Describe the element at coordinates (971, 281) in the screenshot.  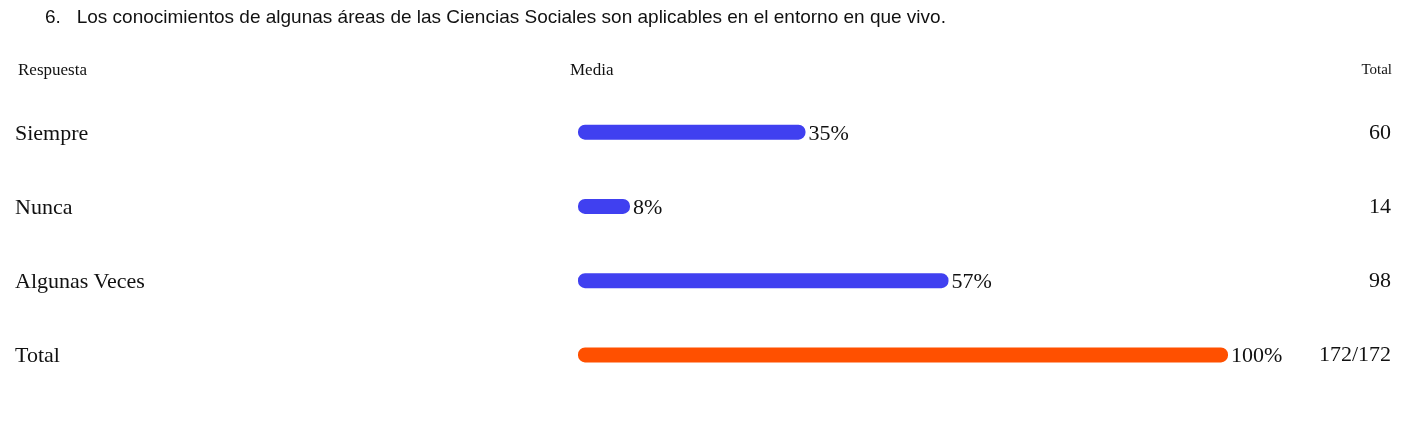
I see `data-label: 57%` at that location.